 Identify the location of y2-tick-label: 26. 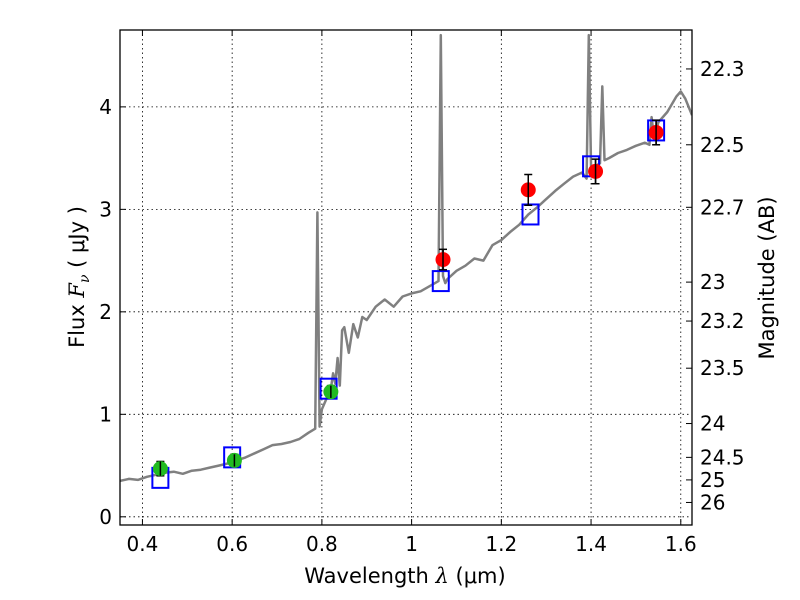
(712, 502).